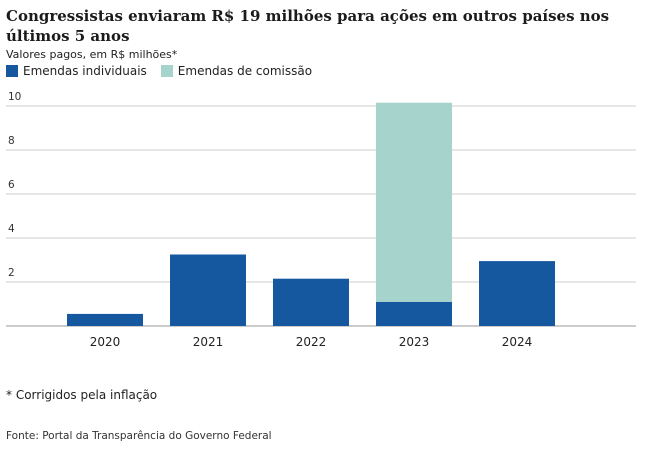 The width and height of the screenshot is (645, 454). What do you see at coordinates (517, 342) in the screenshot?
I see `x-tick-label-2024: 2024` at bounding box center [517, 342].